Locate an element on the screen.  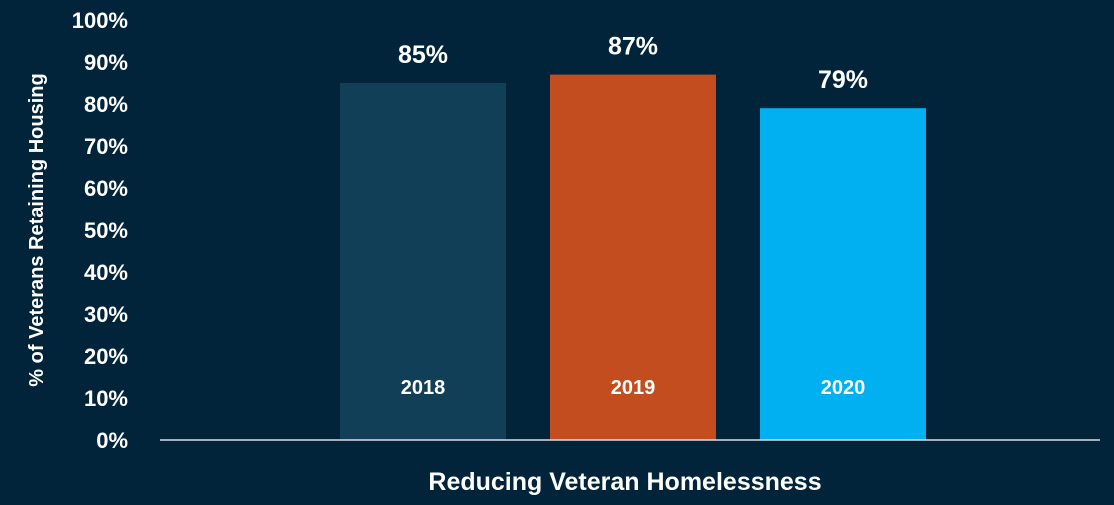
y-tick-label: 10% is located at coordinates (106, 398).